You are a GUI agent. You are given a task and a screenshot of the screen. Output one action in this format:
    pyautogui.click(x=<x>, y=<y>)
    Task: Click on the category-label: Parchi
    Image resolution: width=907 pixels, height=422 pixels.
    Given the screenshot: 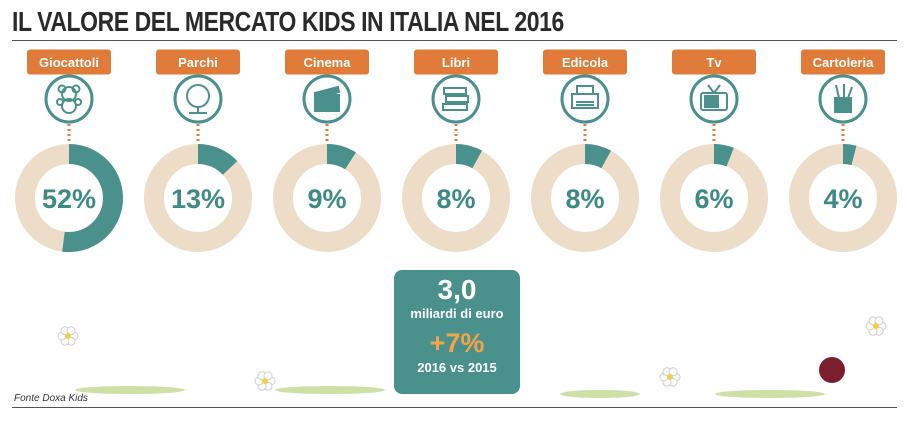 What is the action you would take?
    pyautogui.click(x=198, y=62)
    